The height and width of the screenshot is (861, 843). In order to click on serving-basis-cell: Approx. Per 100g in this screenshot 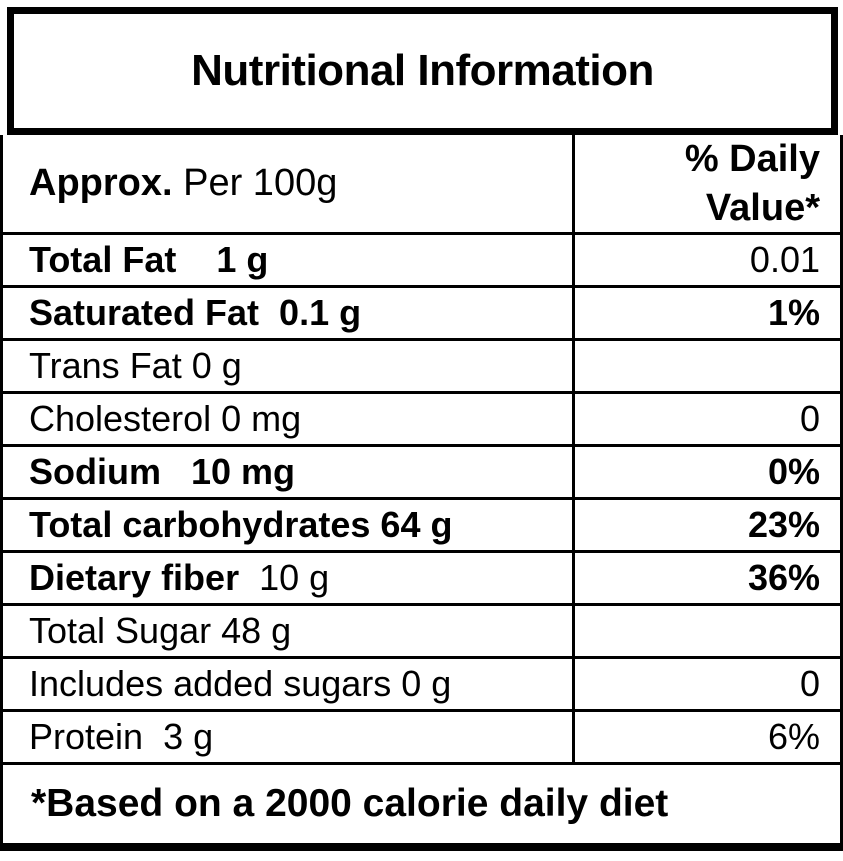, I will do `click(289, 184)`.